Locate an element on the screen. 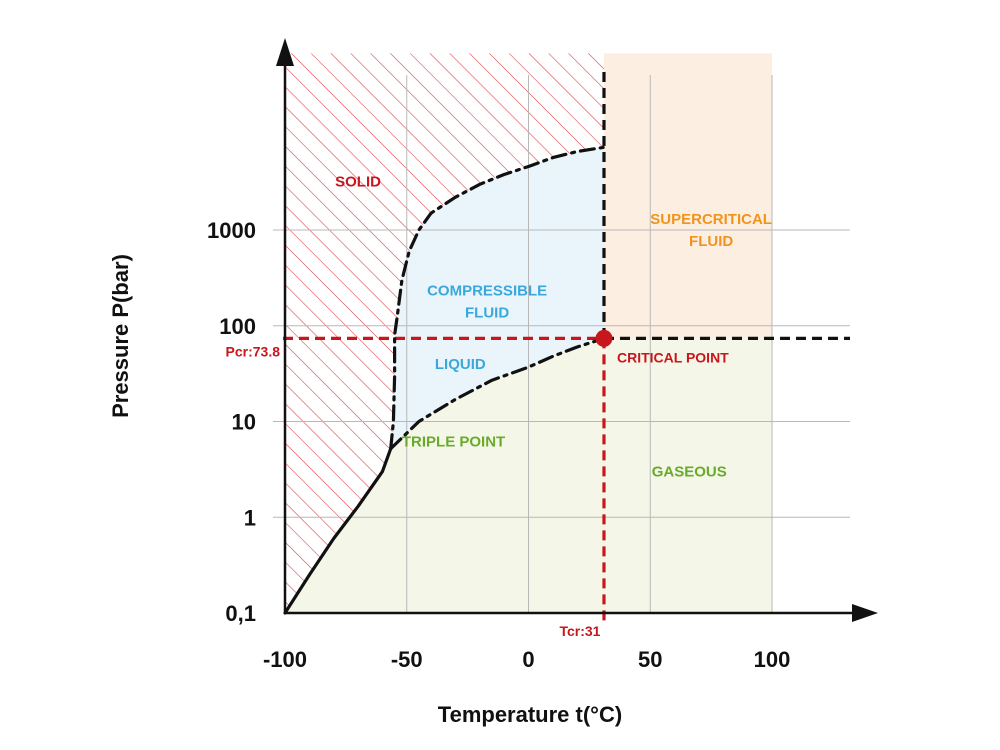  y-tick-label: 1000 is located at coordinates (231, 230).